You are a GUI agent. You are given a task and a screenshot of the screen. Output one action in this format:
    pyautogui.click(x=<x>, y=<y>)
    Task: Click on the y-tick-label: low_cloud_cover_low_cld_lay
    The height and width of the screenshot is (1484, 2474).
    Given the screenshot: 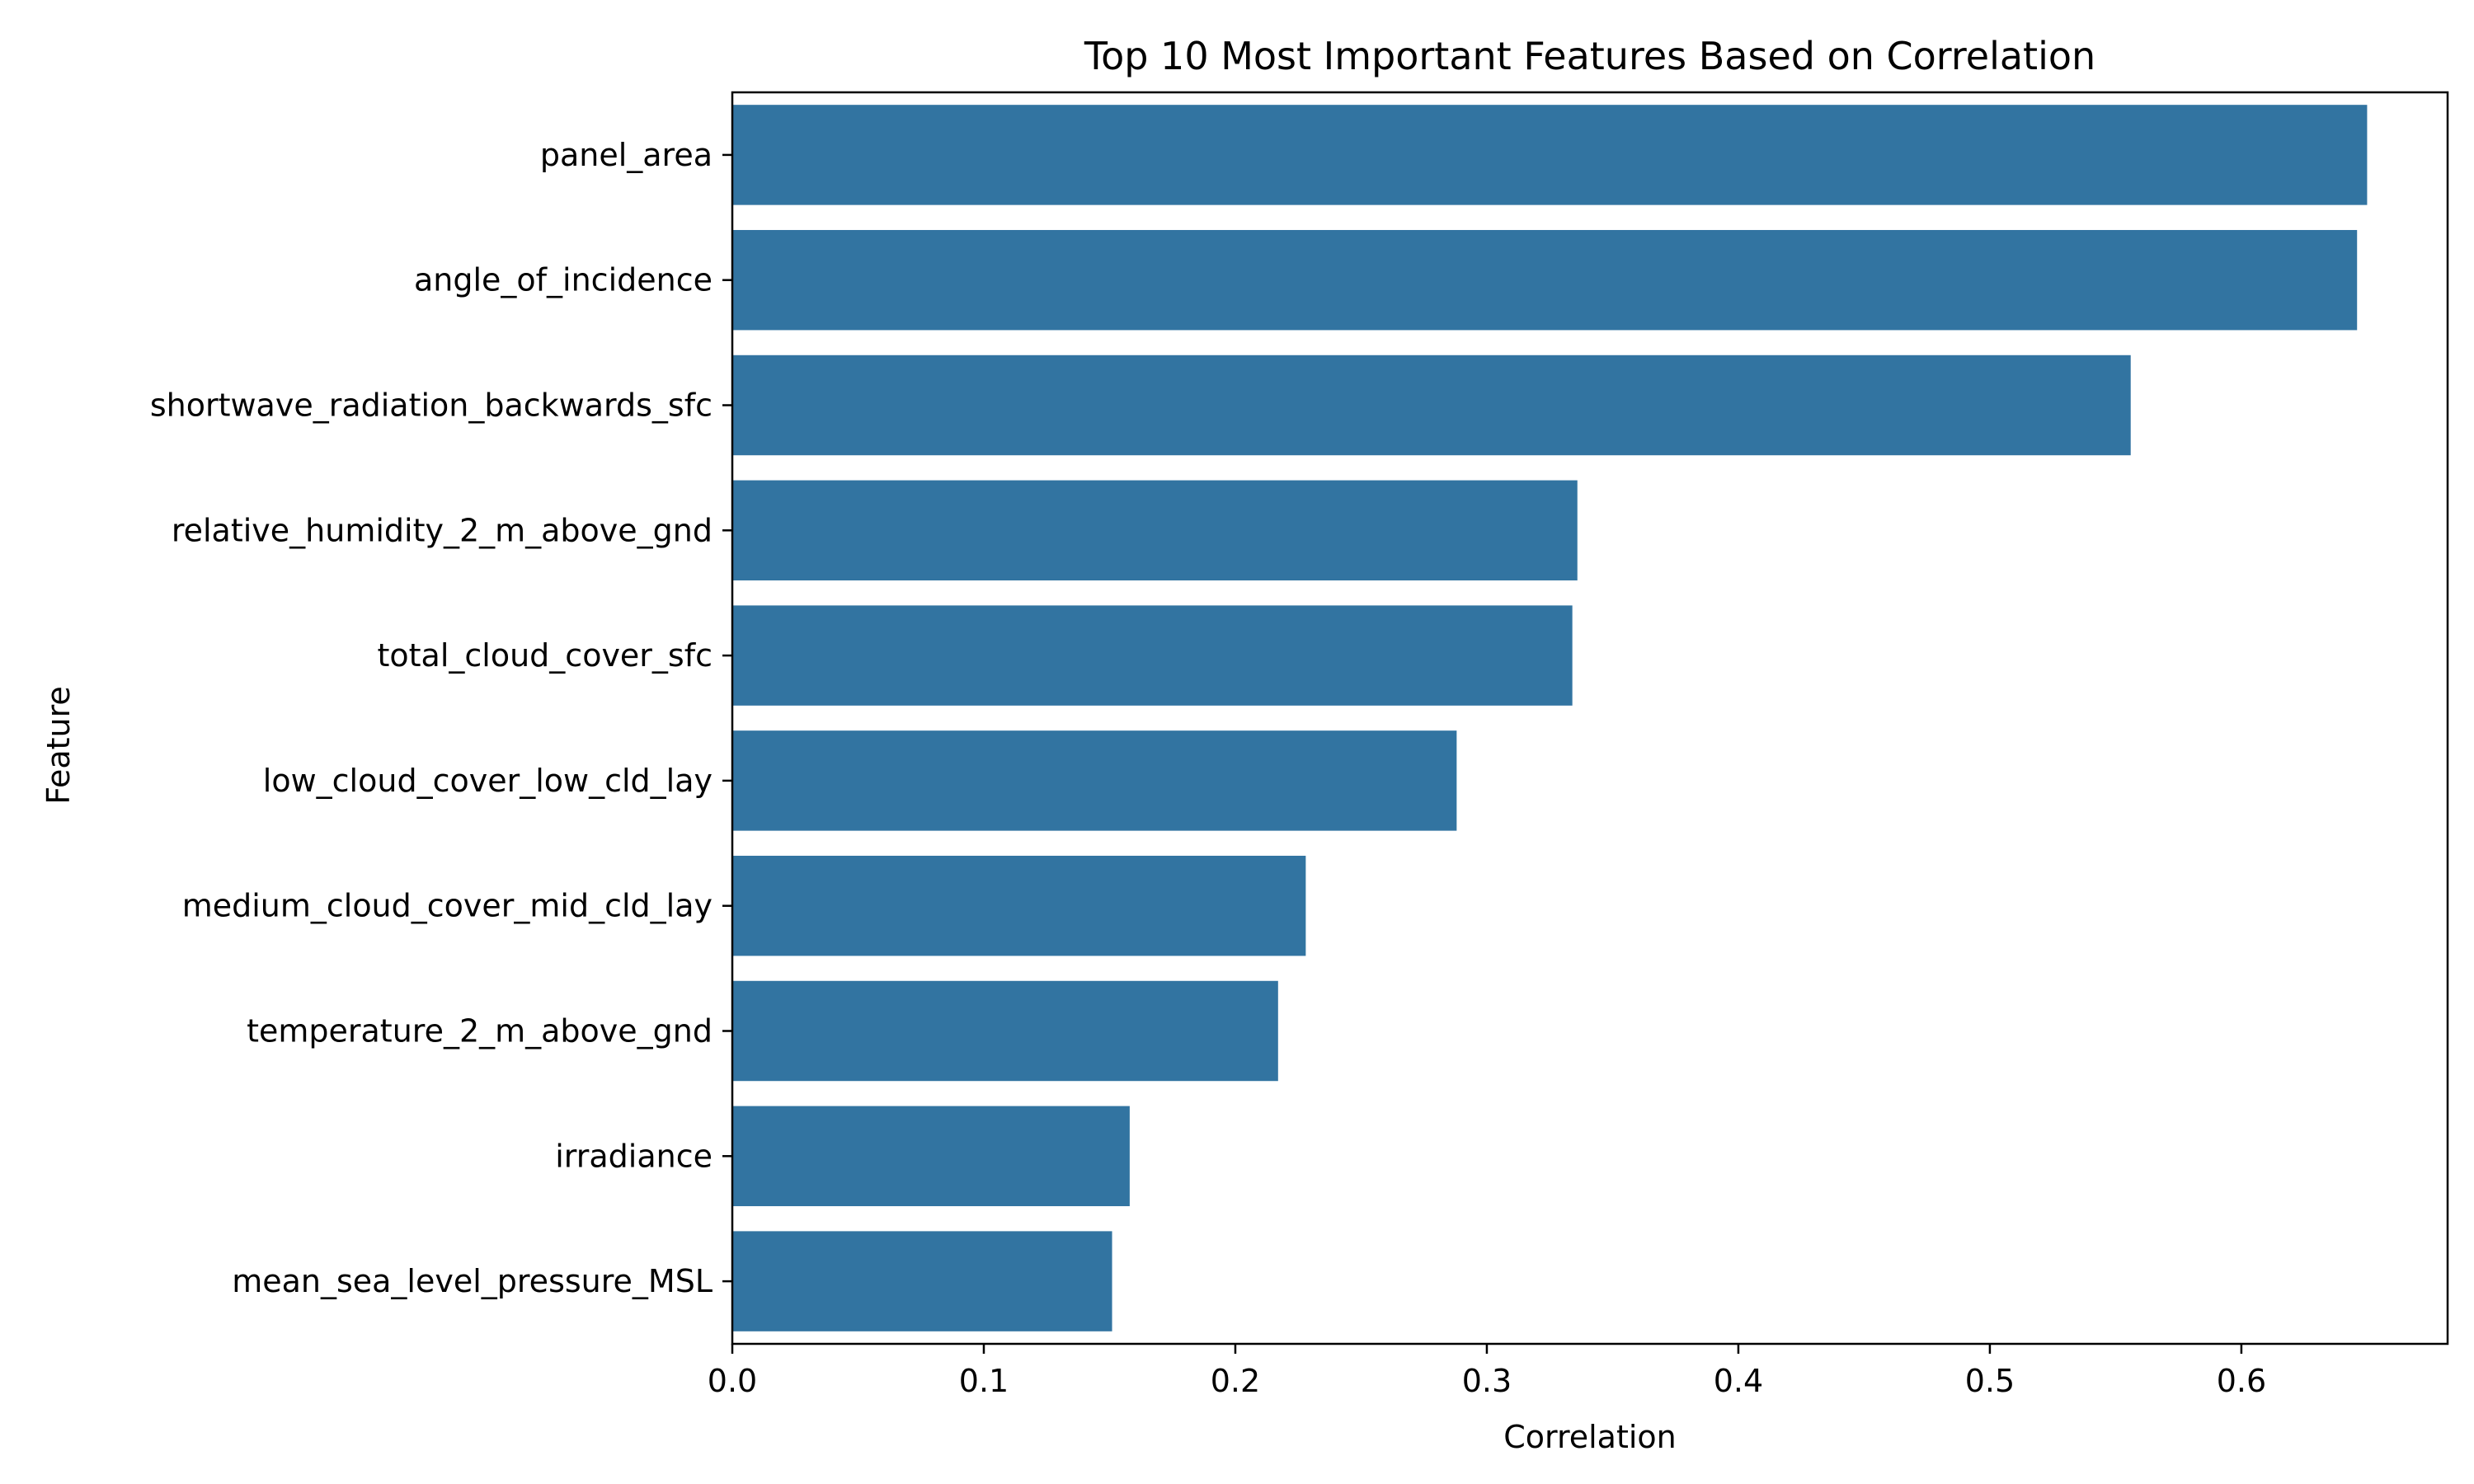 What is the action you would take?
    pyautogui.click(x=488, y=781)
    